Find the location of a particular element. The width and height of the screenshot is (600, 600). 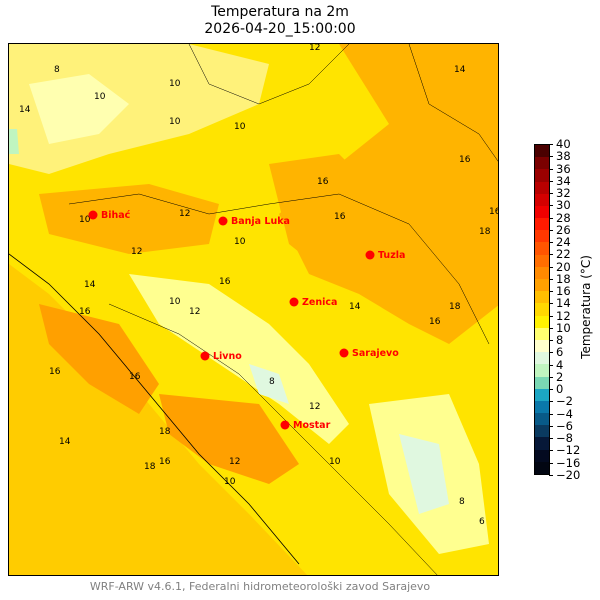

city-label: Banja Luka is located at coordinates (260, 221).